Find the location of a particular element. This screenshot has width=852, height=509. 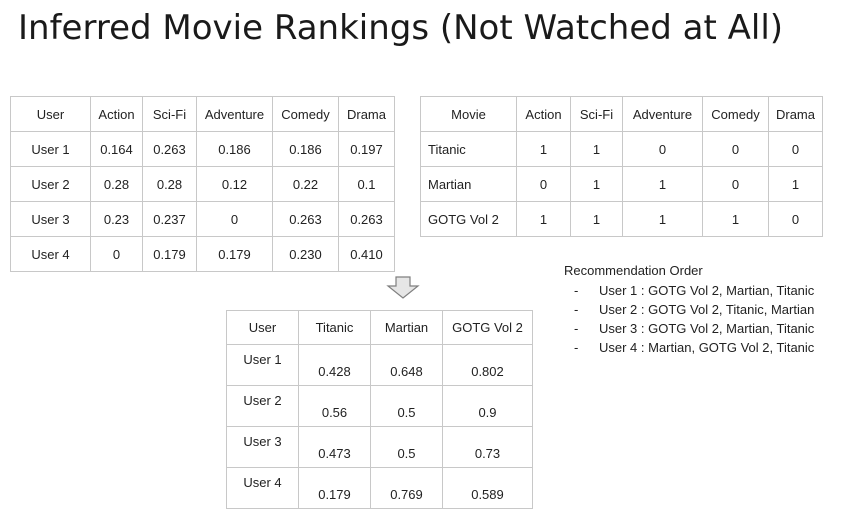

list-item: - User 1 : GOTG Vol 2, Martian, Titanic is located at coordinates (704, 290).